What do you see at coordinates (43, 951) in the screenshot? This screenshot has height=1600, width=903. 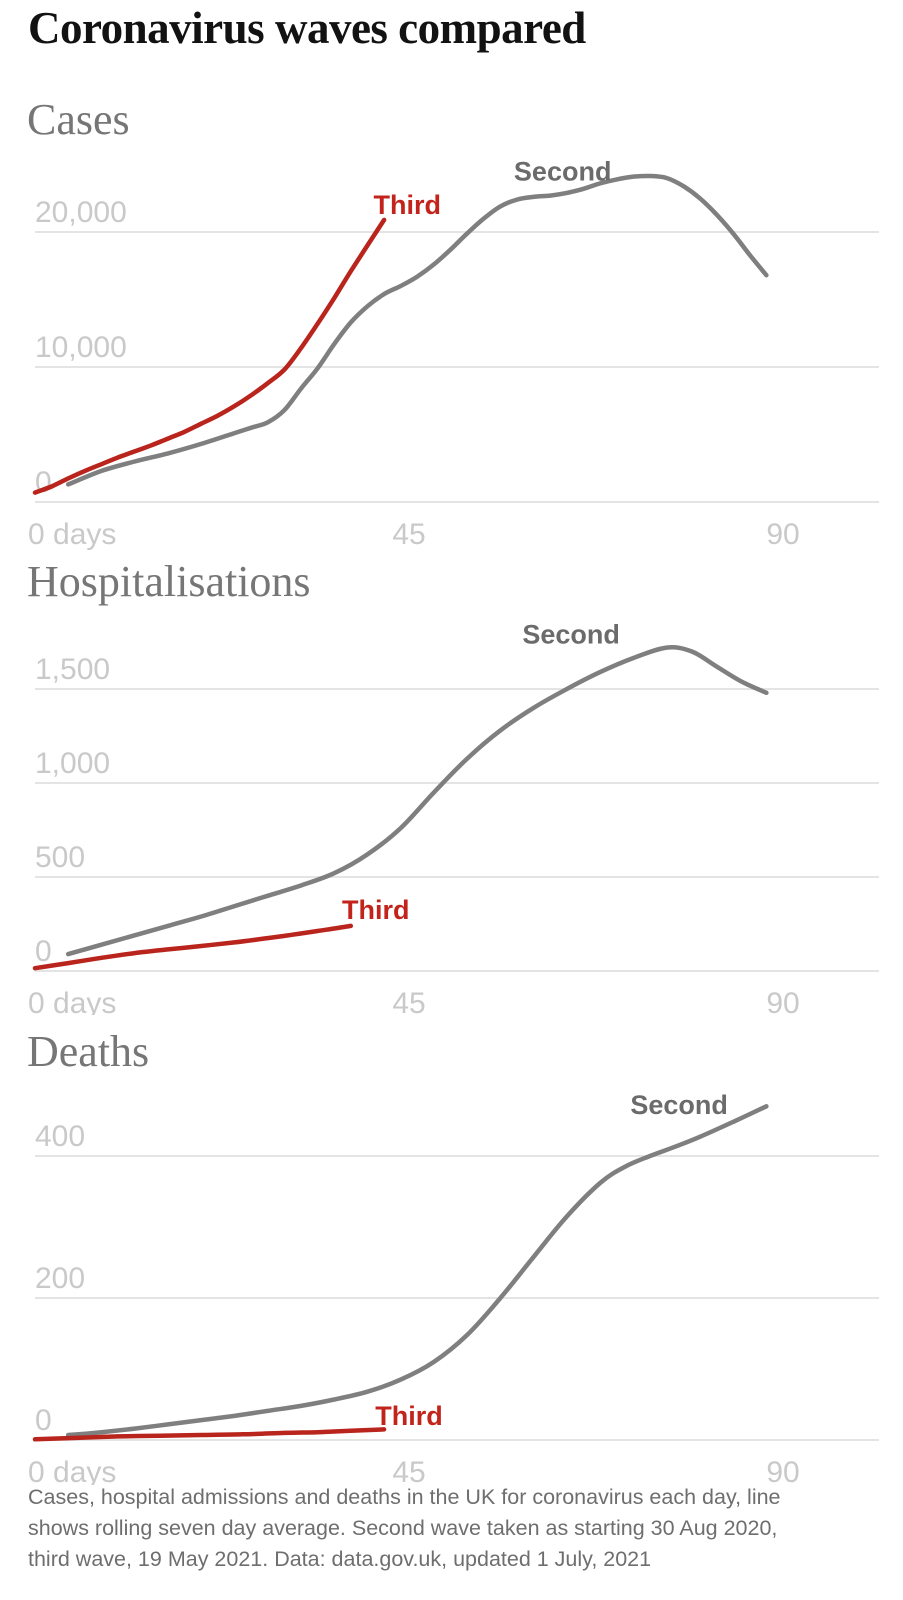 I see `hospitalisations-y-tick-label: 0` at bounding box center [43, 951].